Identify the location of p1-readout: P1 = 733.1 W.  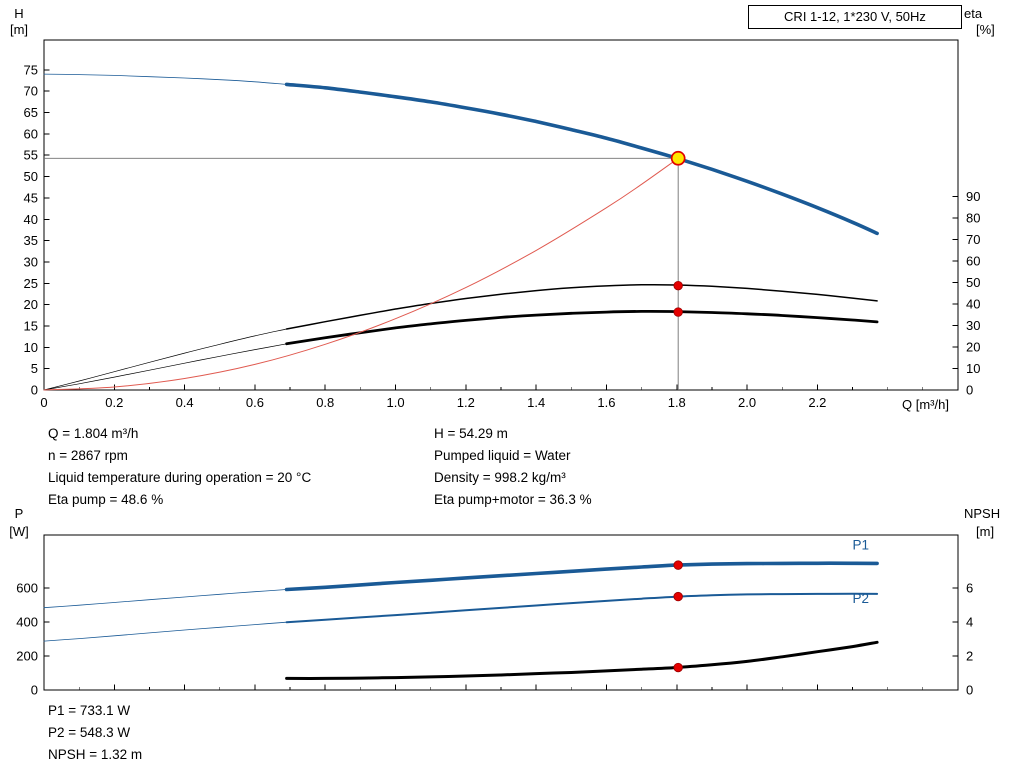
(89, 710).